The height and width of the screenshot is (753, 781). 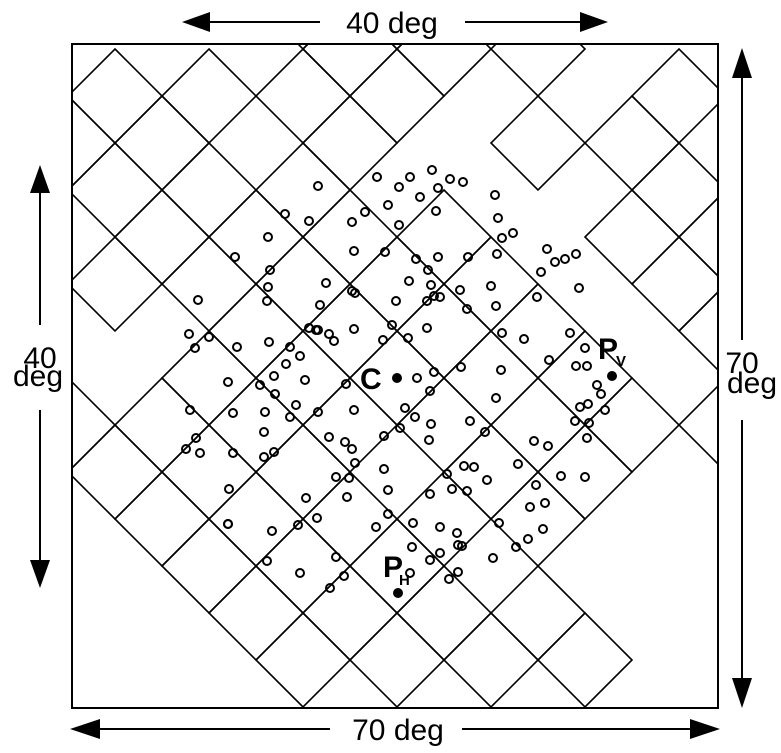 I want to click on right-span-unit: deg, so click(x=752, y=383).